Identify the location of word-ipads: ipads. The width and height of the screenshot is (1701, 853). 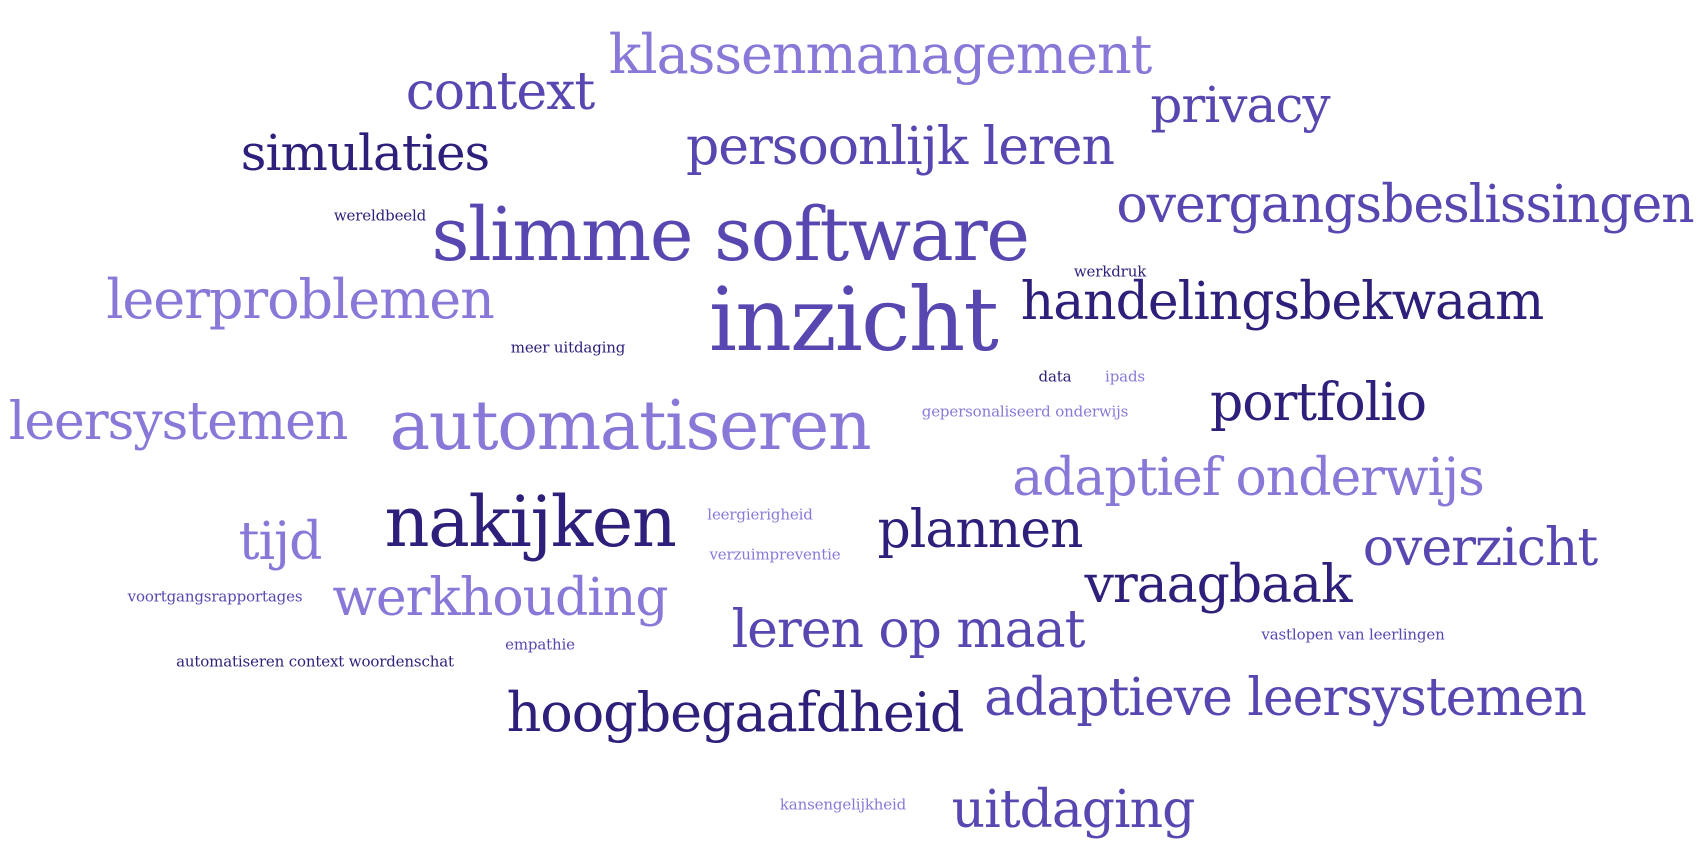
(1125, 376).